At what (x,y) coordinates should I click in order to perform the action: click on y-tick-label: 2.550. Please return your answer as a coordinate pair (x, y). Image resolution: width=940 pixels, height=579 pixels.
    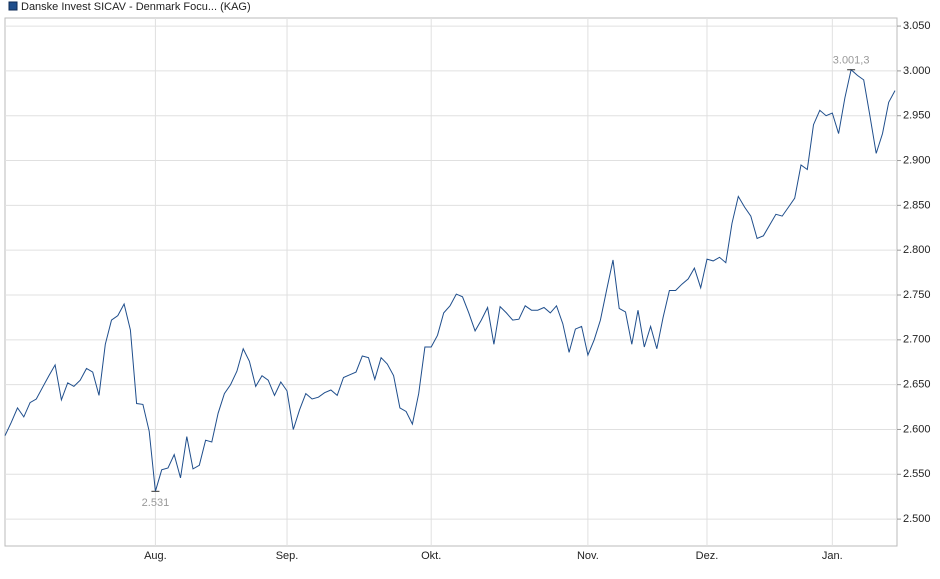
    Looking at the image, I should click on (917, 474).